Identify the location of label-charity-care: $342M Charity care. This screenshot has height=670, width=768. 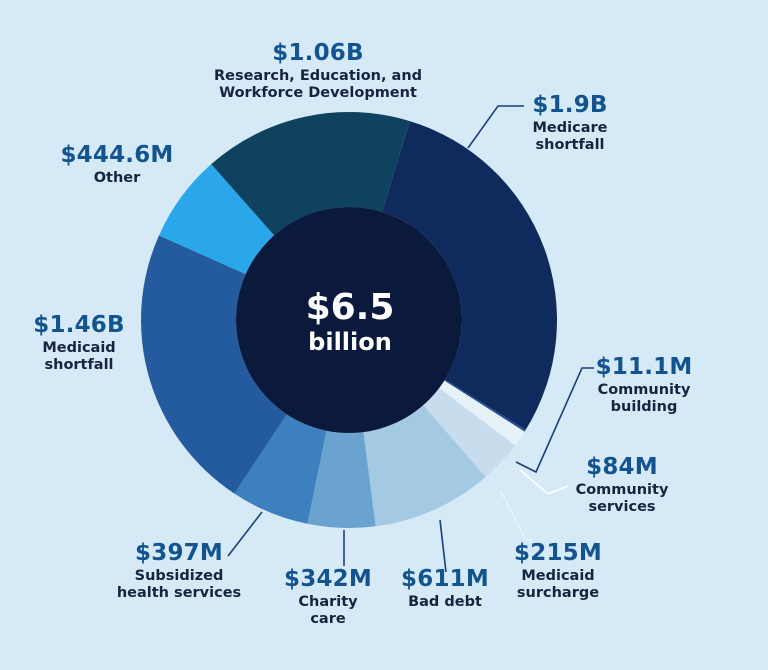
(328, 597).